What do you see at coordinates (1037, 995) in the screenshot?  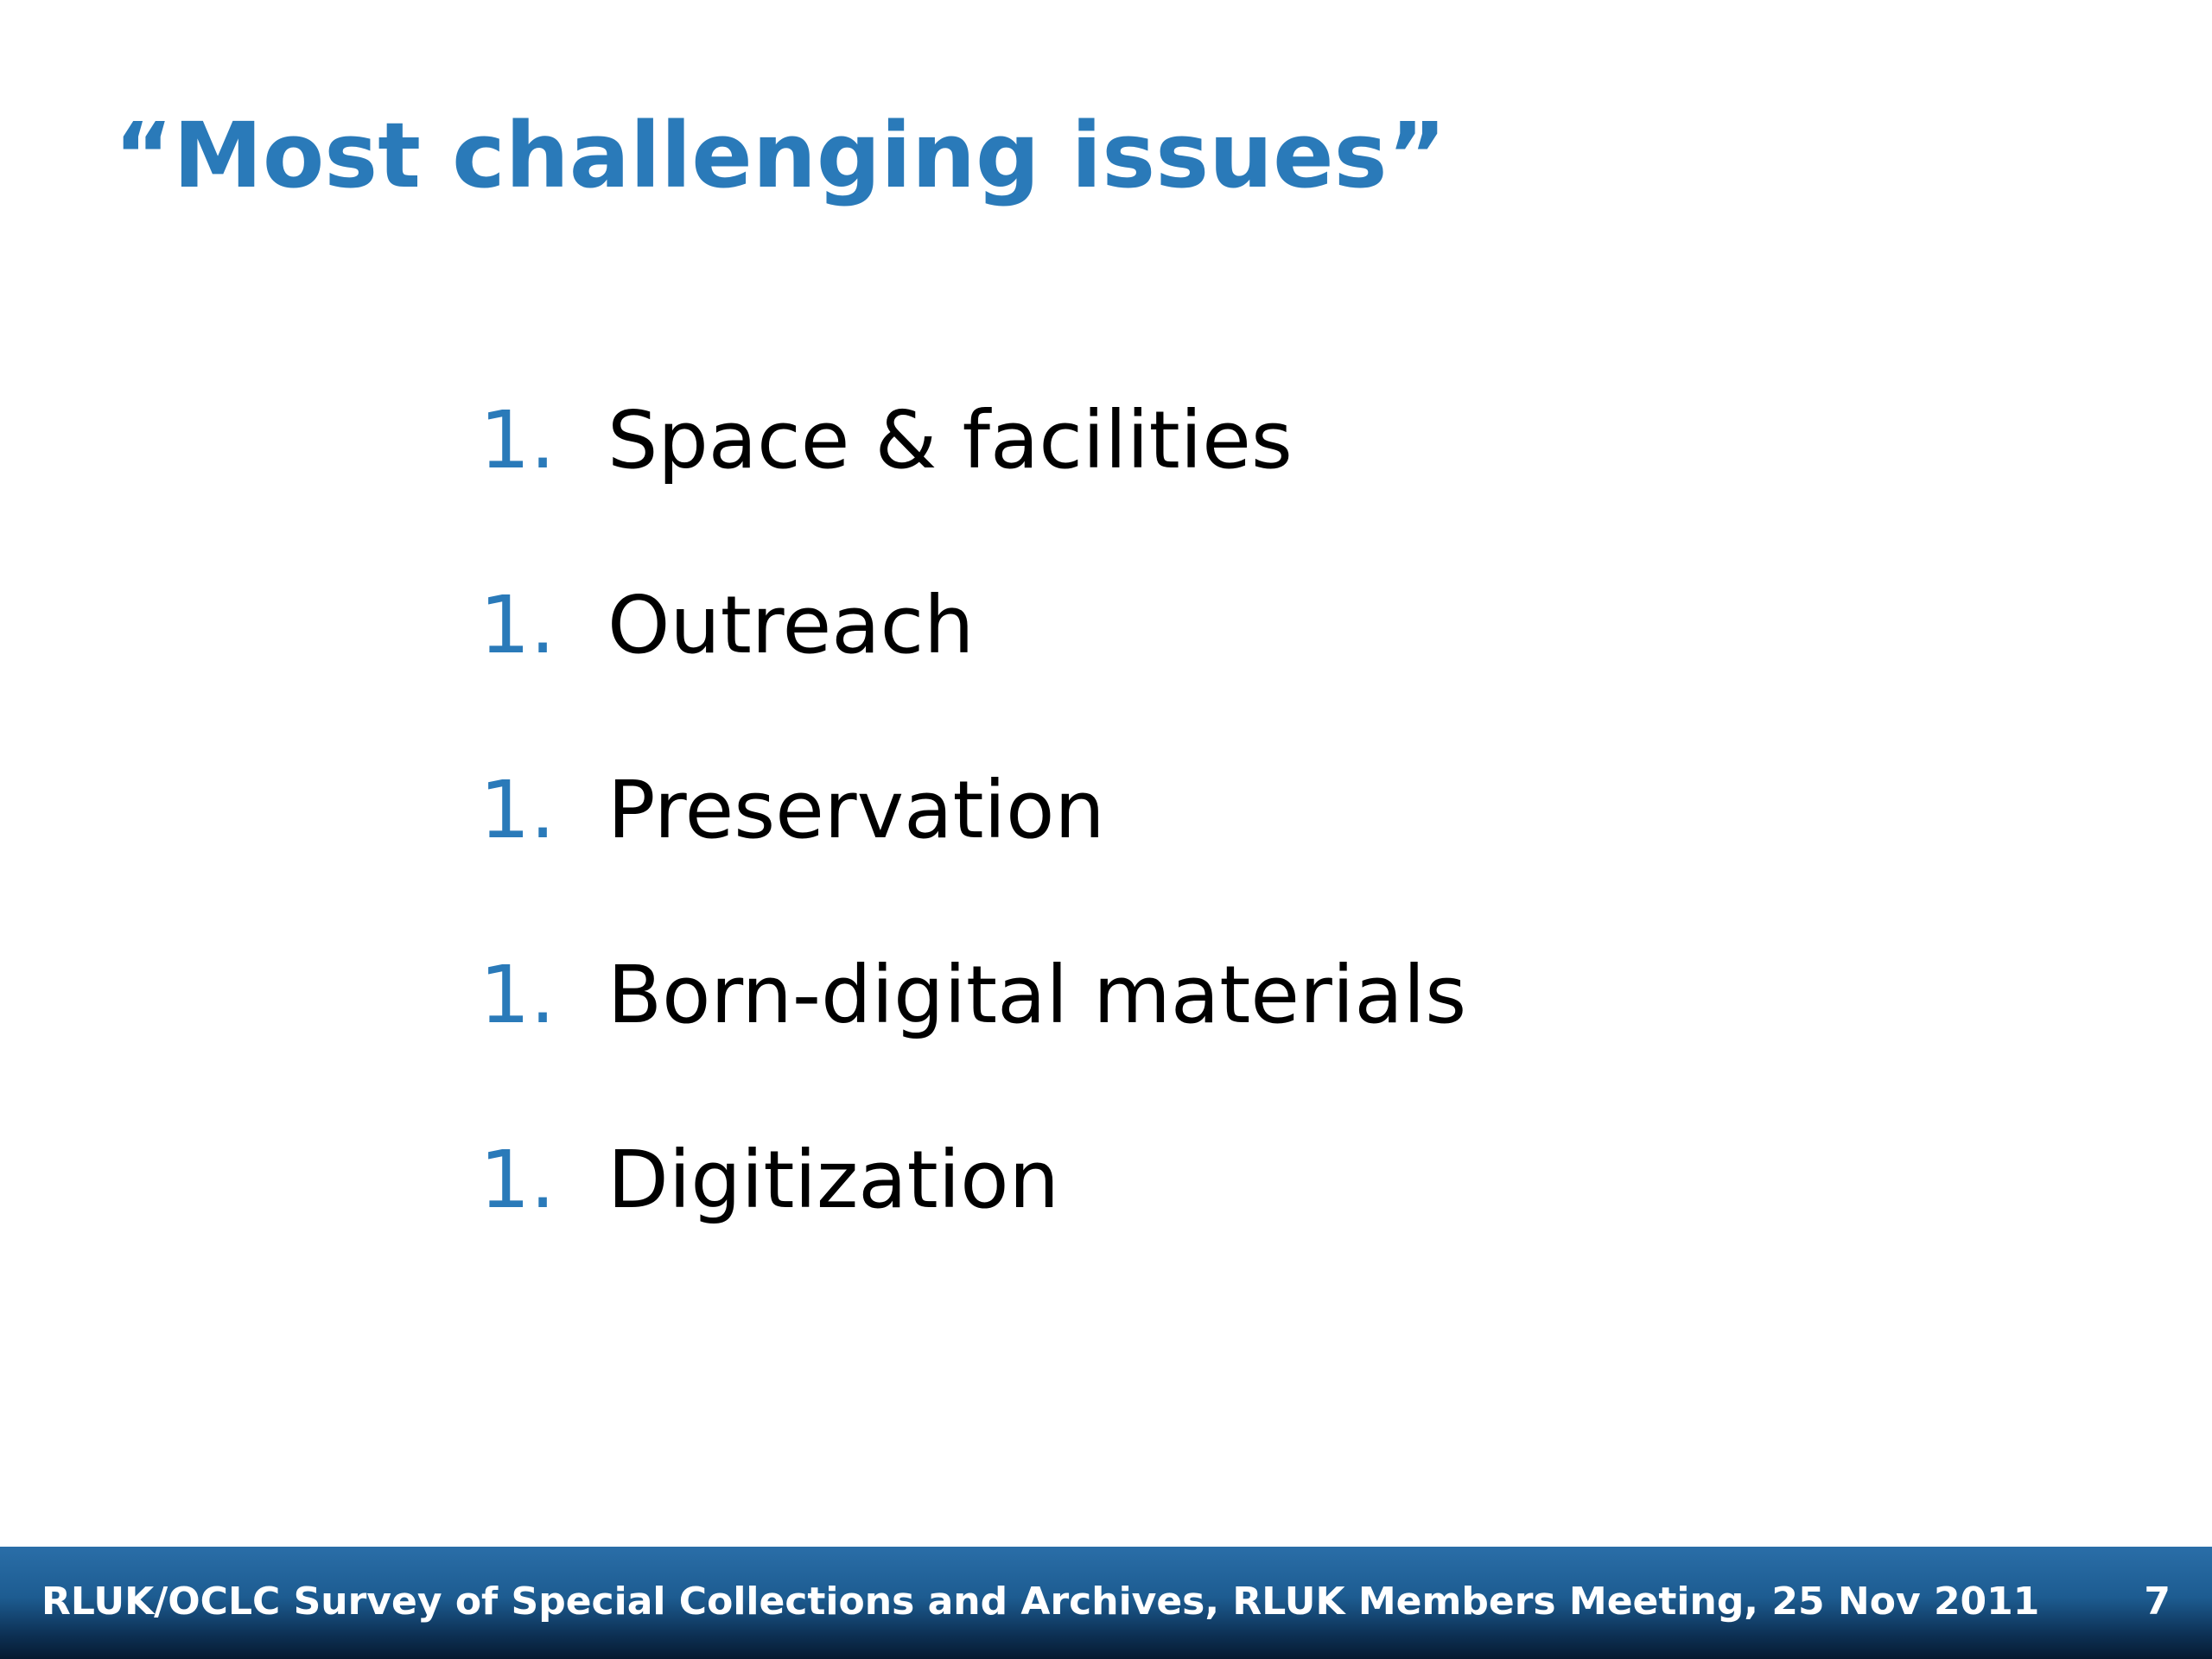 I see `list-item-text: Born-digital materials` at bounding box center [1037, 995].